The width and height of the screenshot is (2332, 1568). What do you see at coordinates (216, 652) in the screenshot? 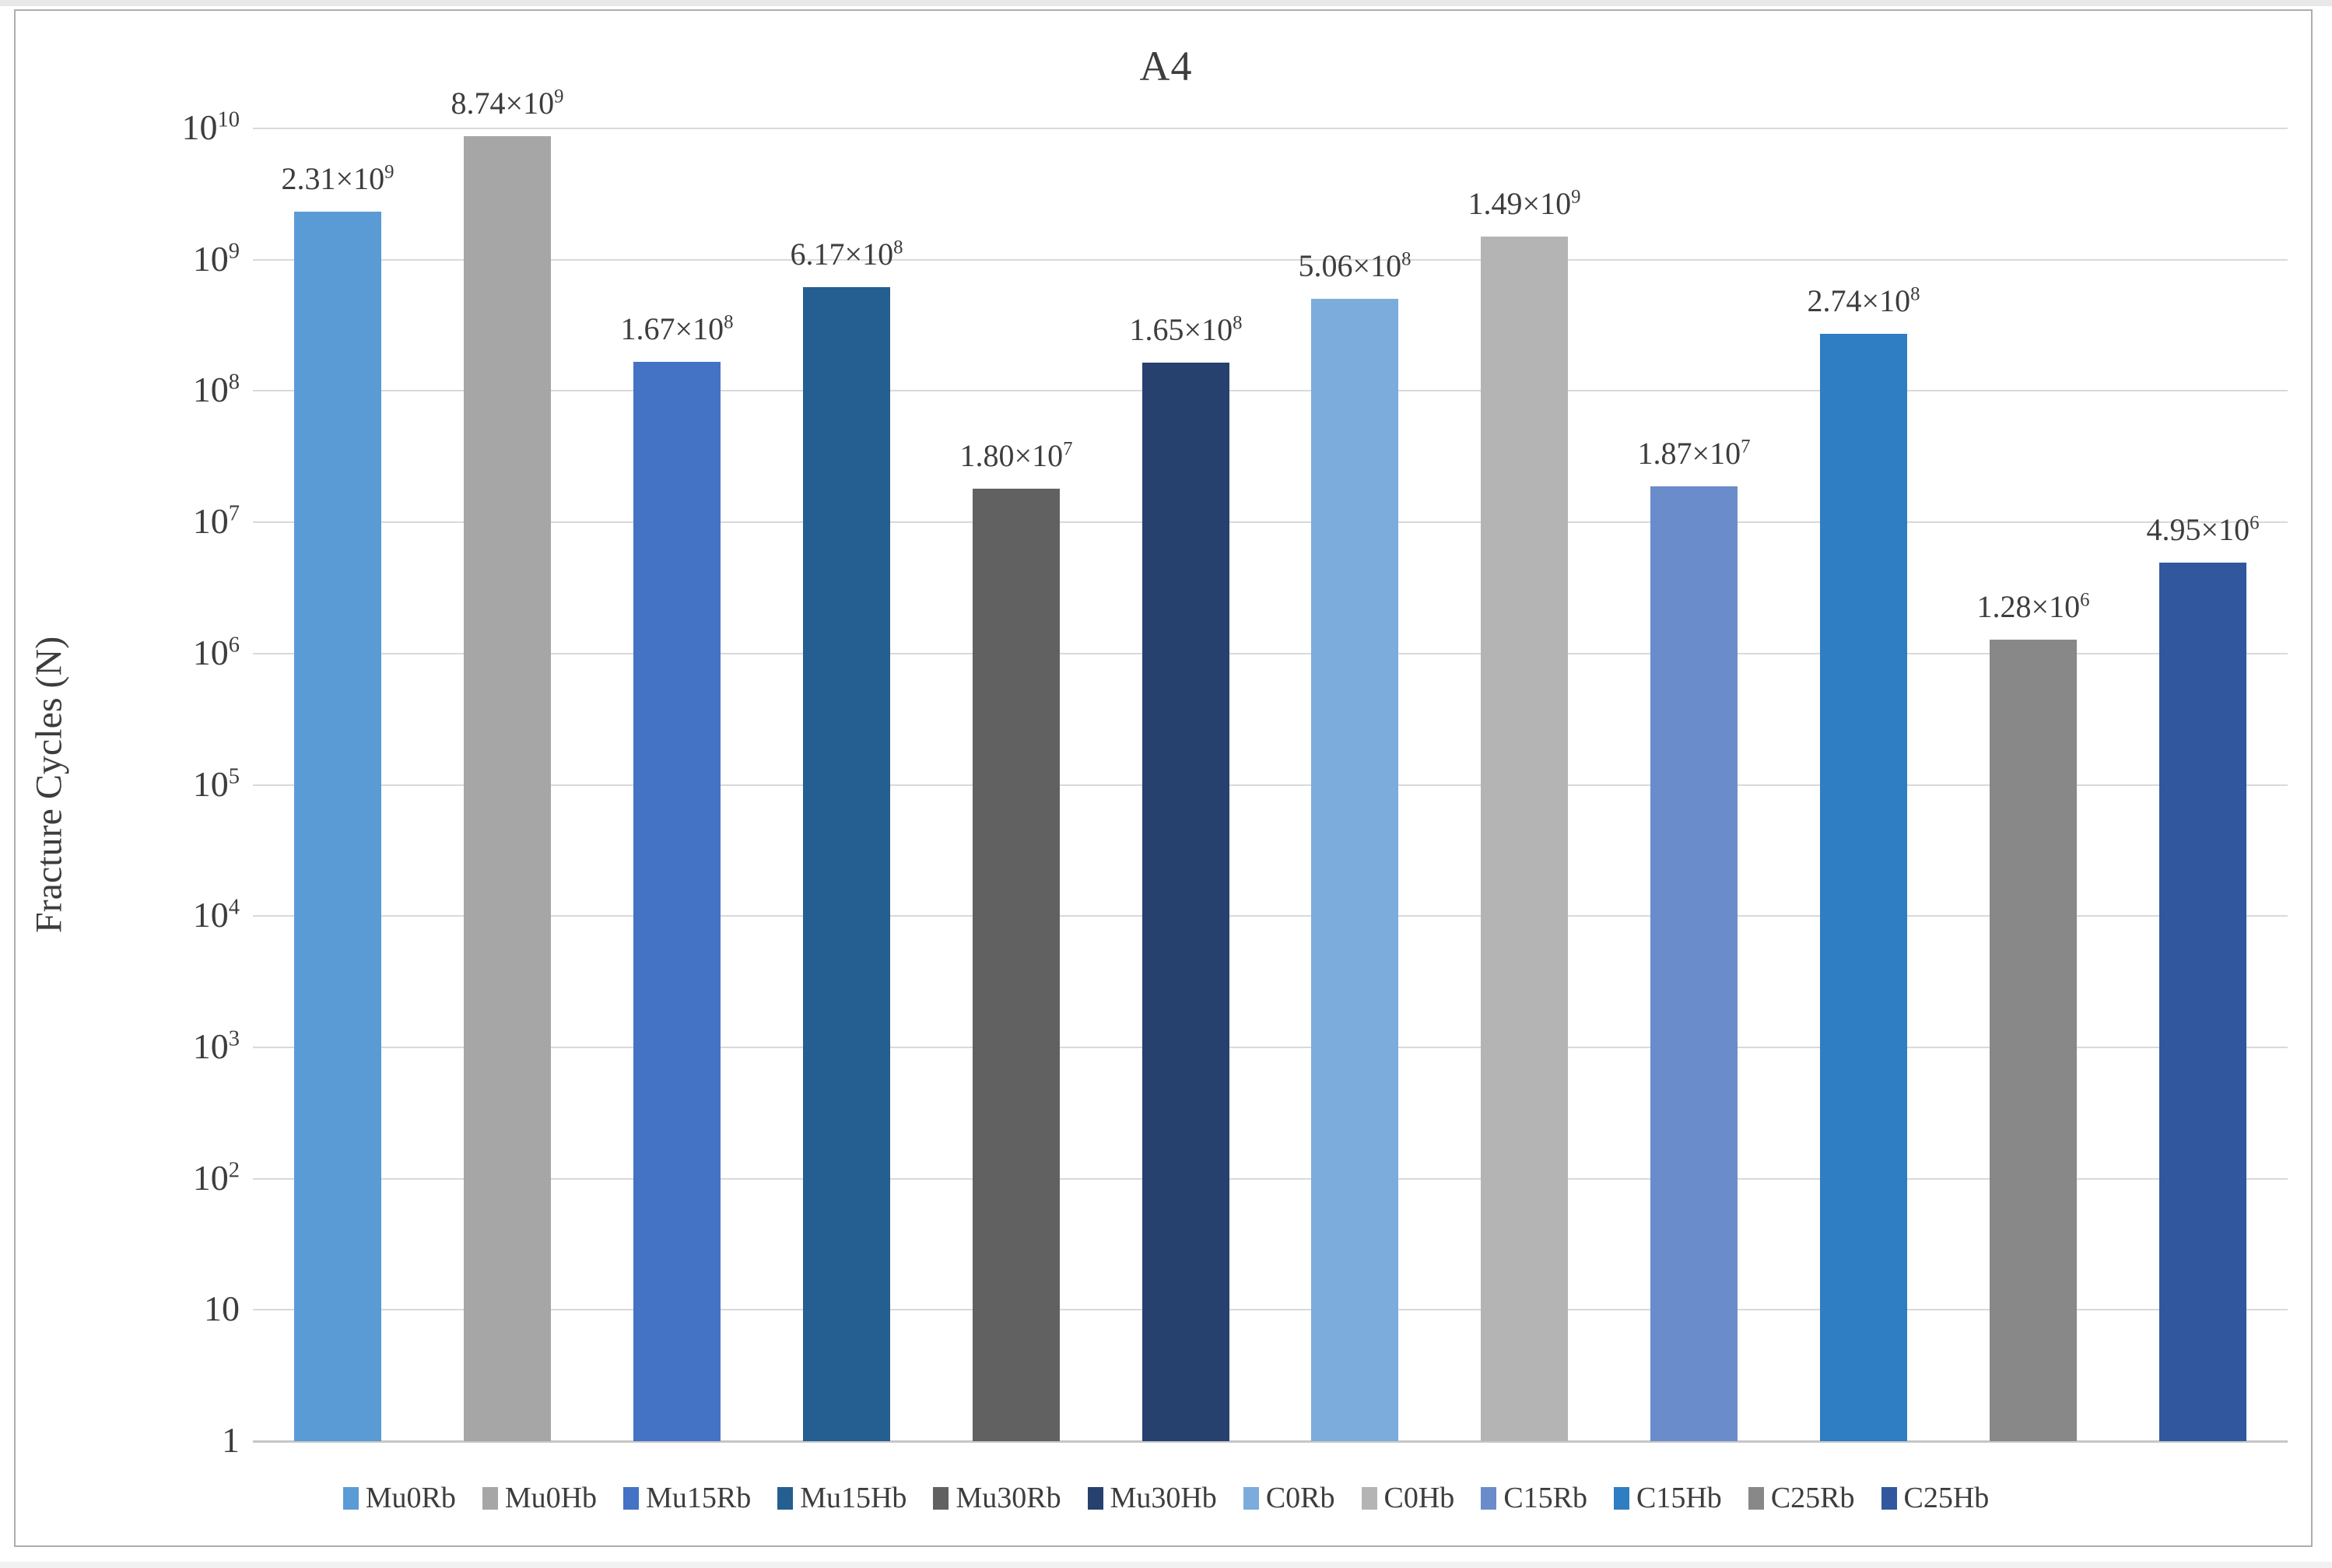
I see `y-tick-label: 10⁶` at bounding box center [216, 652].